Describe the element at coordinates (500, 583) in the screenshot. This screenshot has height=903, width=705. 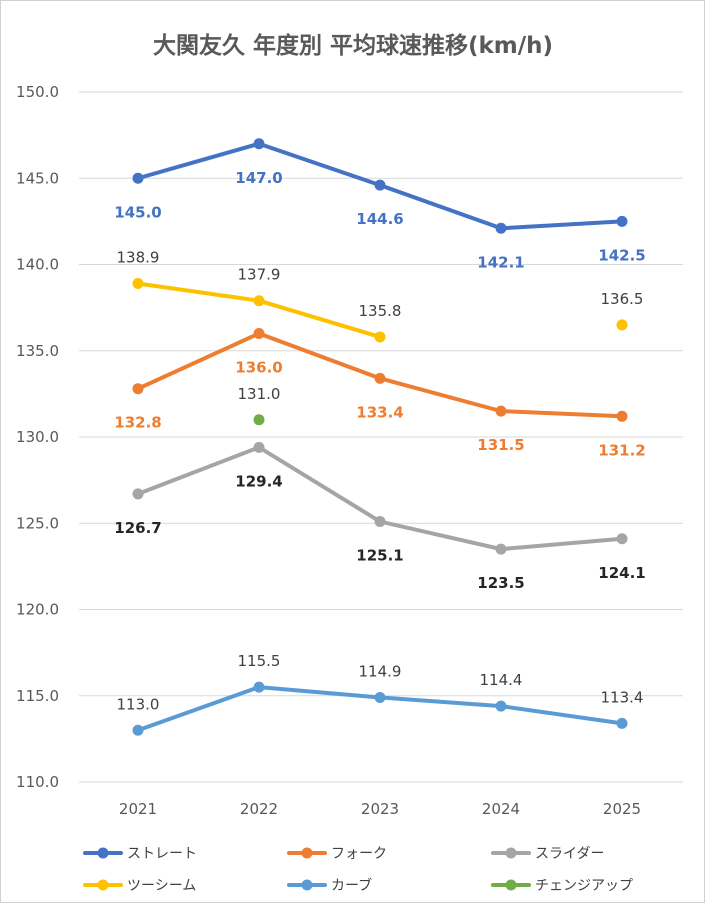
I see `data-label: 123.5` at that location.